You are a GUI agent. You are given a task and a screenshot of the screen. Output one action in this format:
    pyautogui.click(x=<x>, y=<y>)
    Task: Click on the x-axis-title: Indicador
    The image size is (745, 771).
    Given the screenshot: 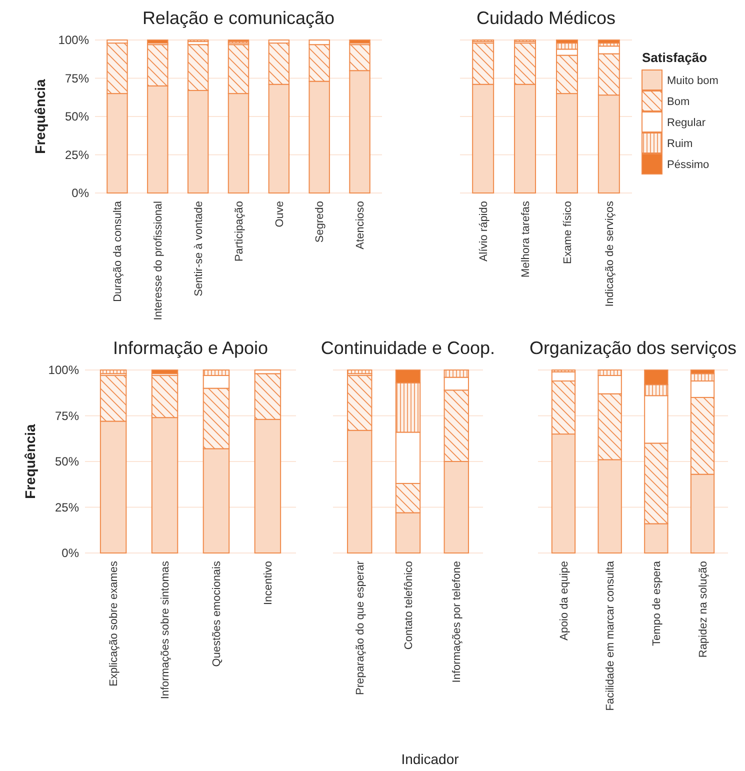 What is the action you would take?
    pyautogui.click(x=430, y=759)
    